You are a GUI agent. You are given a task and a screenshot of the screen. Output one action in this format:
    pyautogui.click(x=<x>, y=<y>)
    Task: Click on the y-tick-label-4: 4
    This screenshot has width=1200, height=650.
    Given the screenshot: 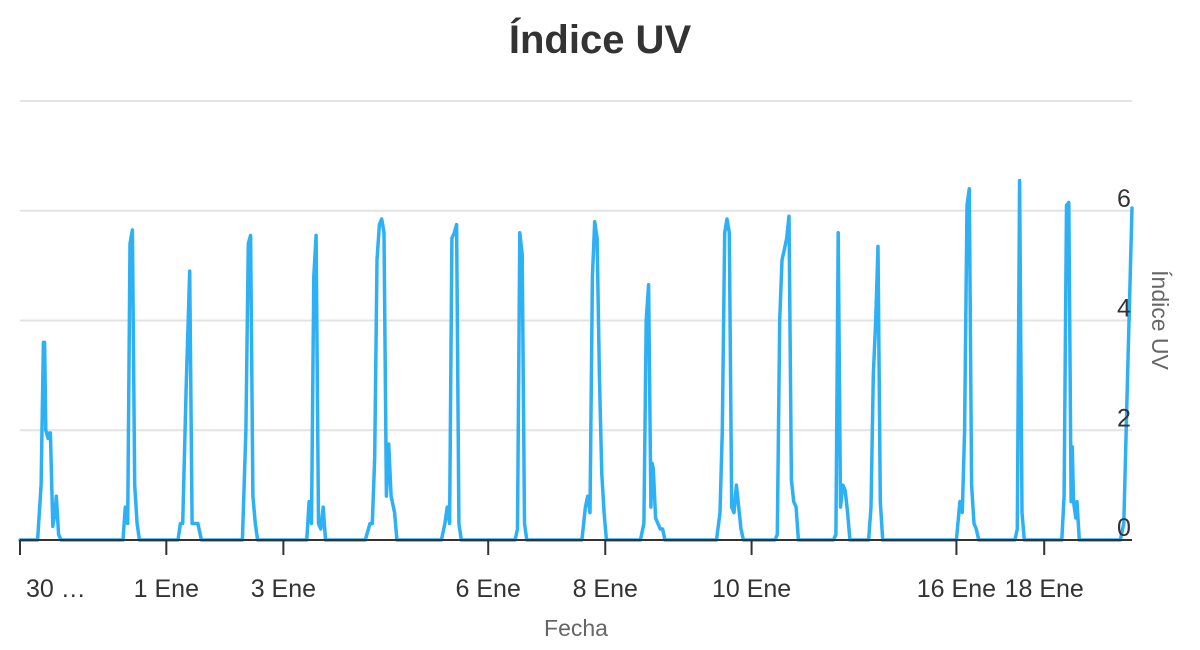 What is the action you would take?
    pyautogui.click(x=1124, y=309)
    